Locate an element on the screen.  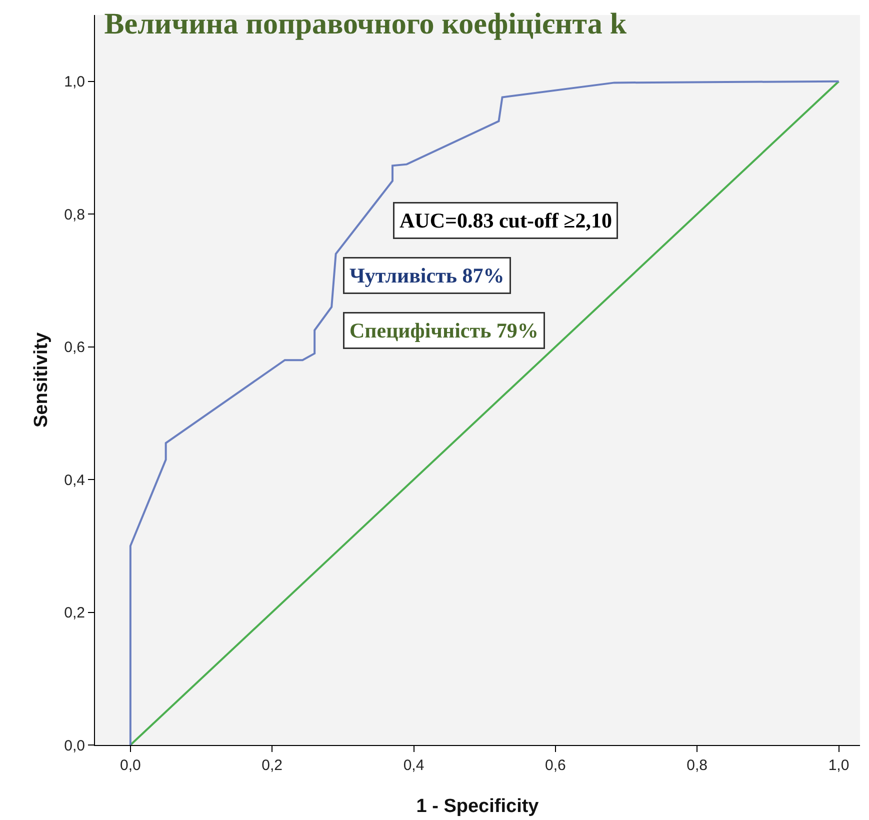
annotation: Чутливість 87% is located at coordinates (427, 276).